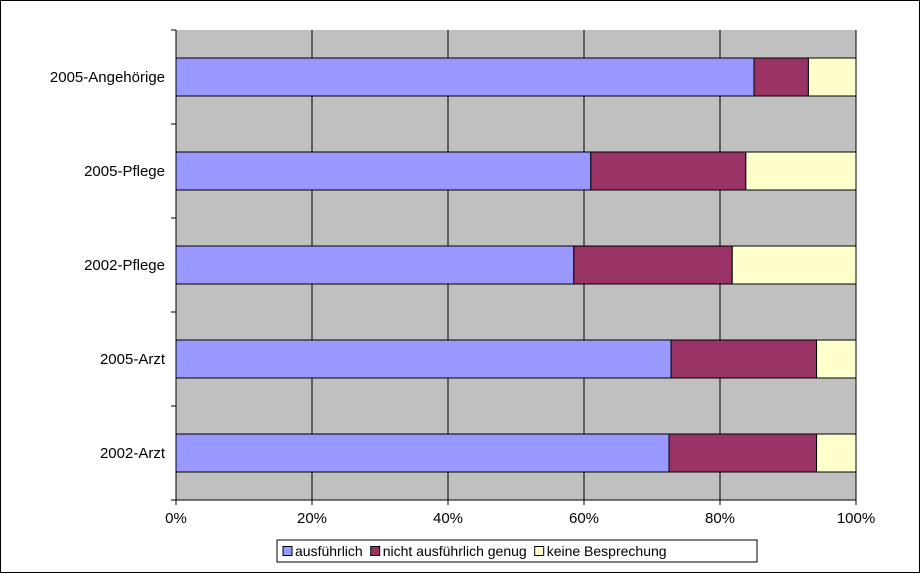  I want to click on category-label: 2005-Pflege, so click(124, 171).